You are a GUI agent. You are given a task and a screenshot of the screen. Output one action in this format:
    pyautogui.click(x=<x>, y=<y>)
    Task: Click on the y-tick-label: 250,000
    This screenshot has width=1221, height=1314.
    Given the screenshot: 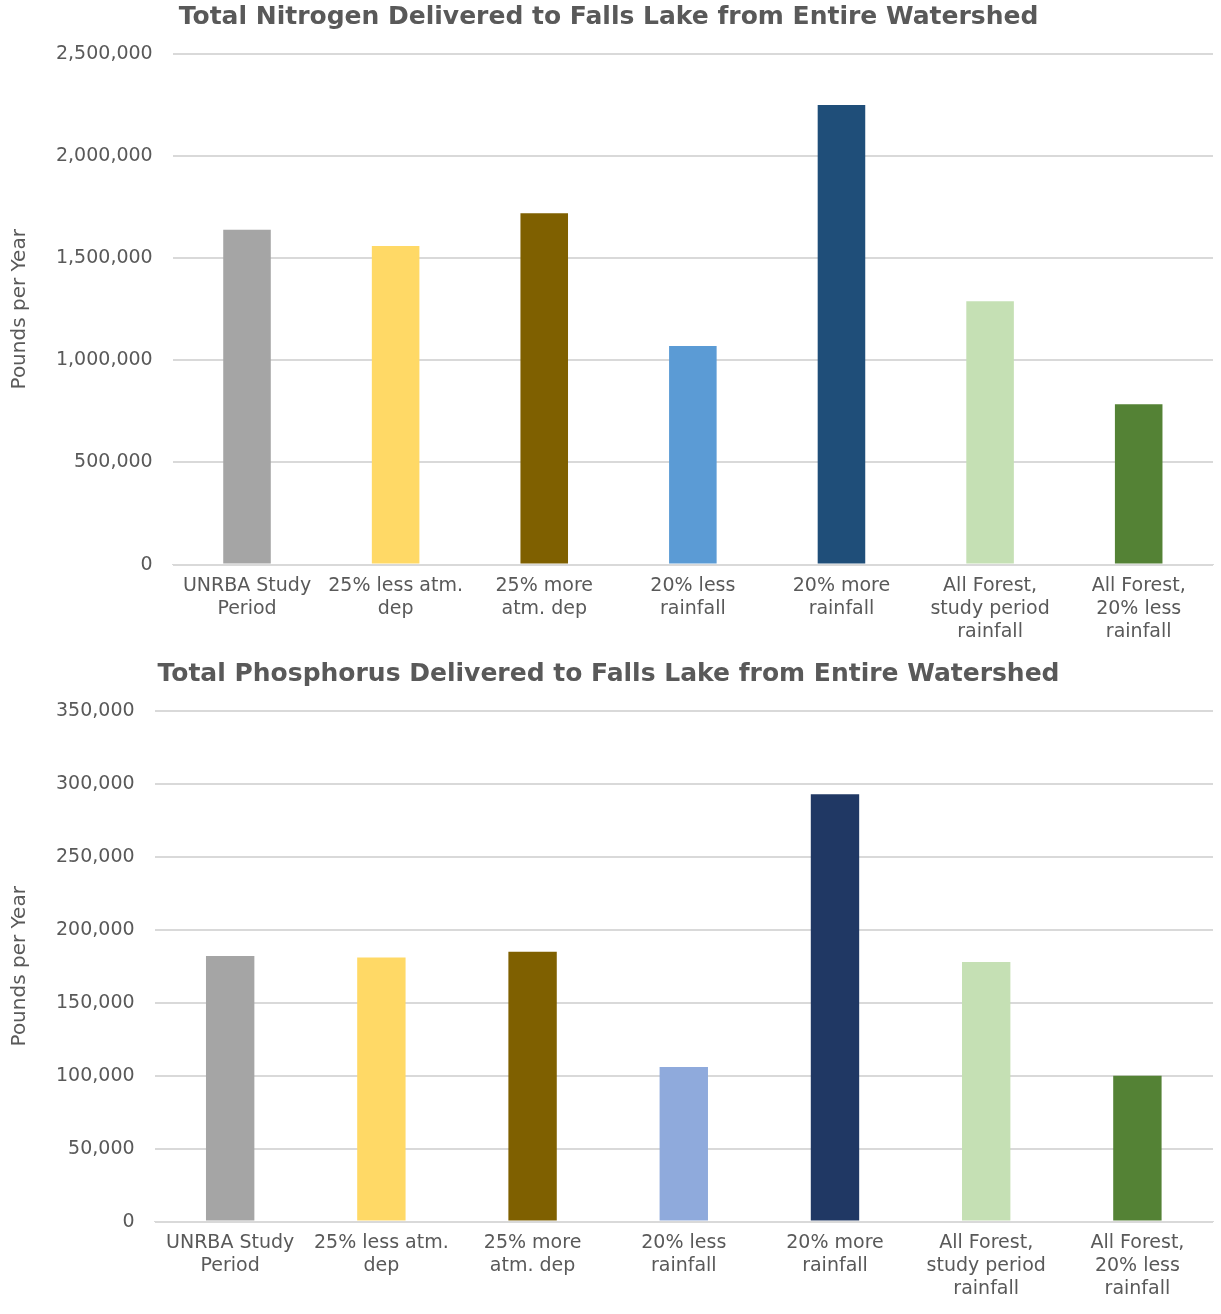 What is the action you would take?
    pyautogui.click(x=95, y=854)
    